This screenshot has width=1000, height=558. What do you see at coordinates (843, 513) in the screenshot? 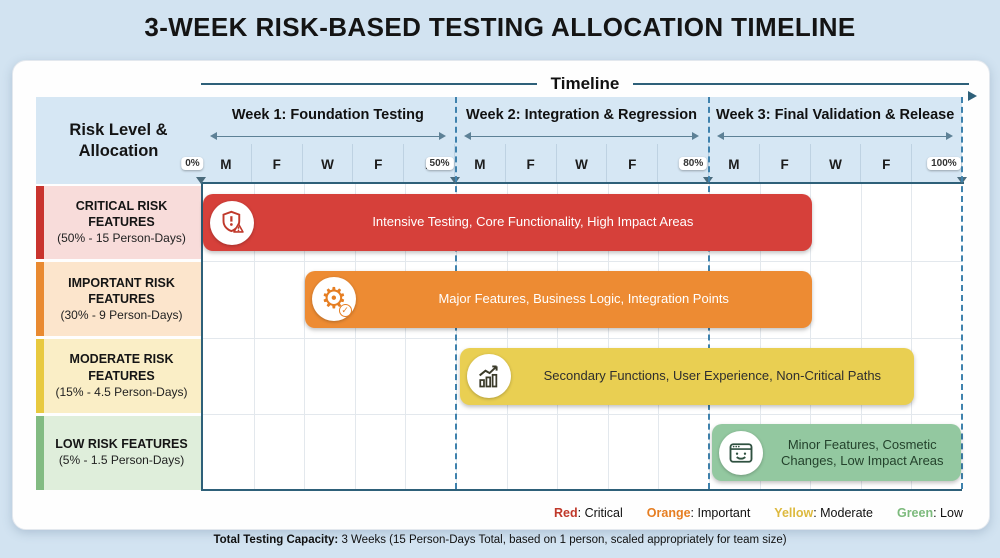
I see `legend-item-label: : Moderate` at bounding box center [843, 513].